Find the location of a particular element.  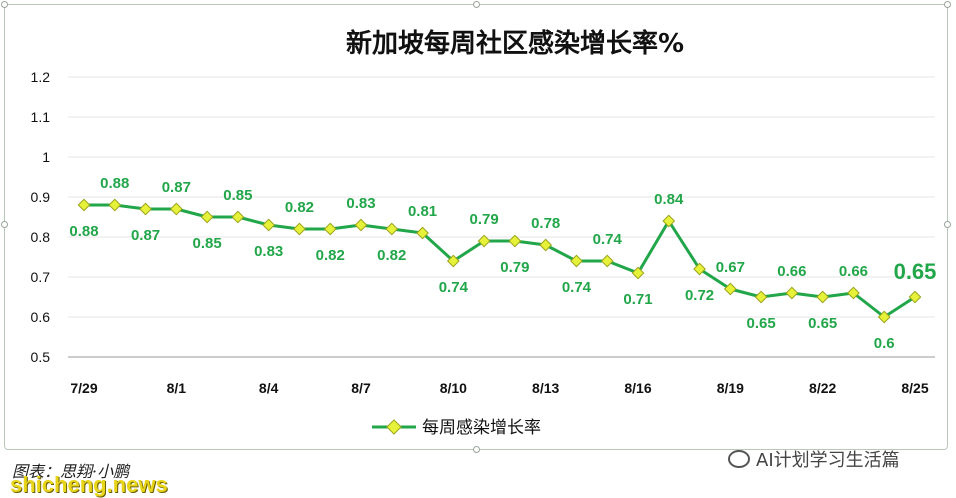

data-label: 0.81 is located at coordinates (422, 211).